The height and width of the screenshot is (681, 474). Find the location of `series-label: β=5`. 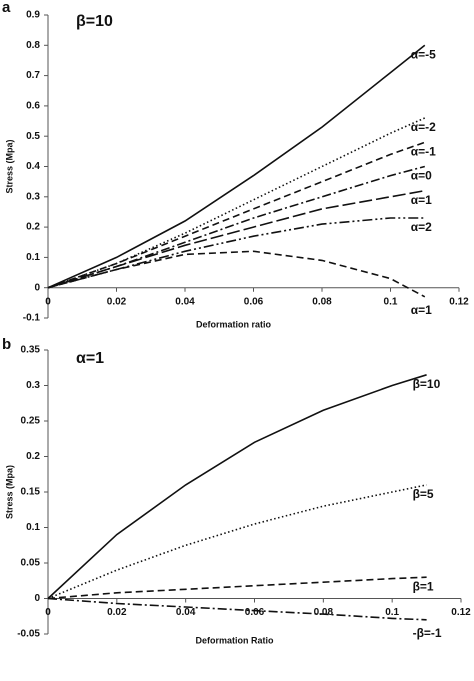

series-label: β=5 is located at coordinates (423, 494).